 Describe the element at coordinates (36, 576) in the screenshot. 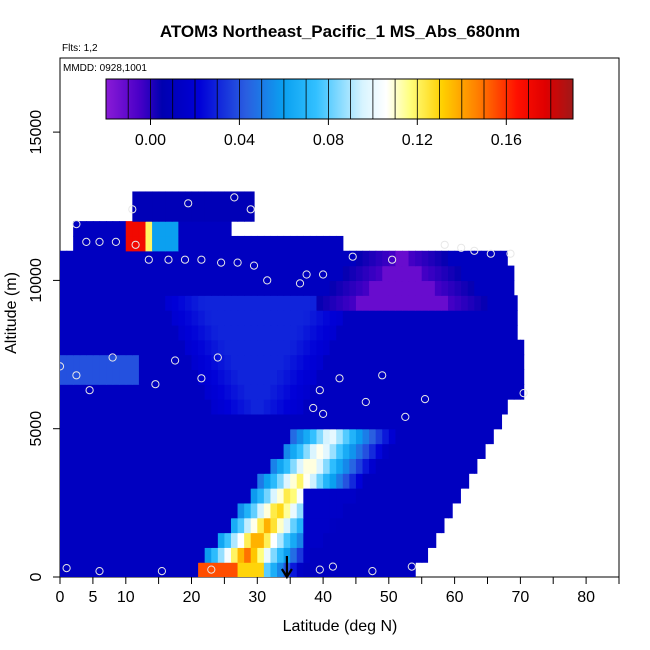

I see `y-tick-label: 0` at that location.